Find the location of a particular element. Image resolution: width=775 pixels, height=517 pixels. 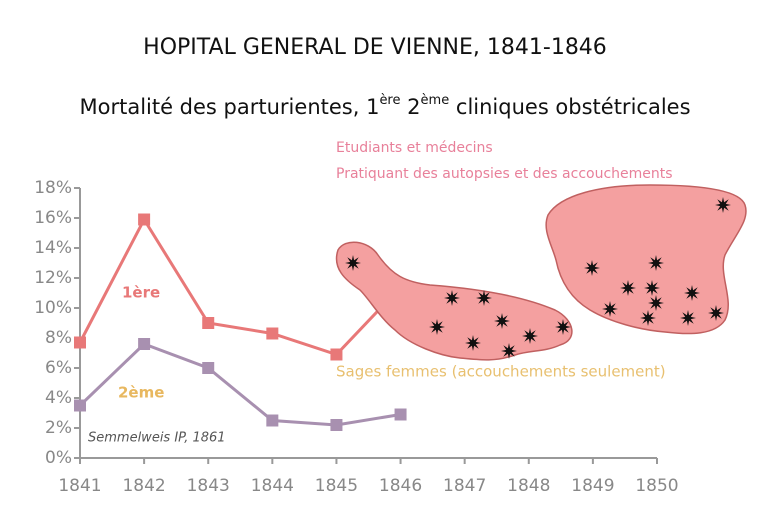

x-tick-label: 1841 is located at coordinates (79, 486).